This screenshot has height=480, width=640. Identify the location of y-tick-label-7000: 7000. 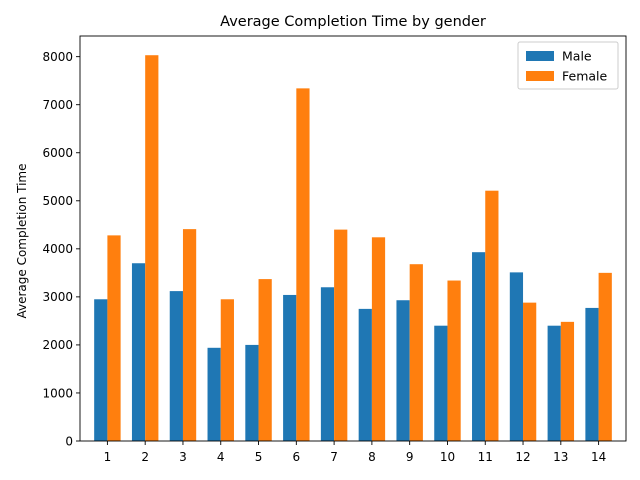
(57, 105).